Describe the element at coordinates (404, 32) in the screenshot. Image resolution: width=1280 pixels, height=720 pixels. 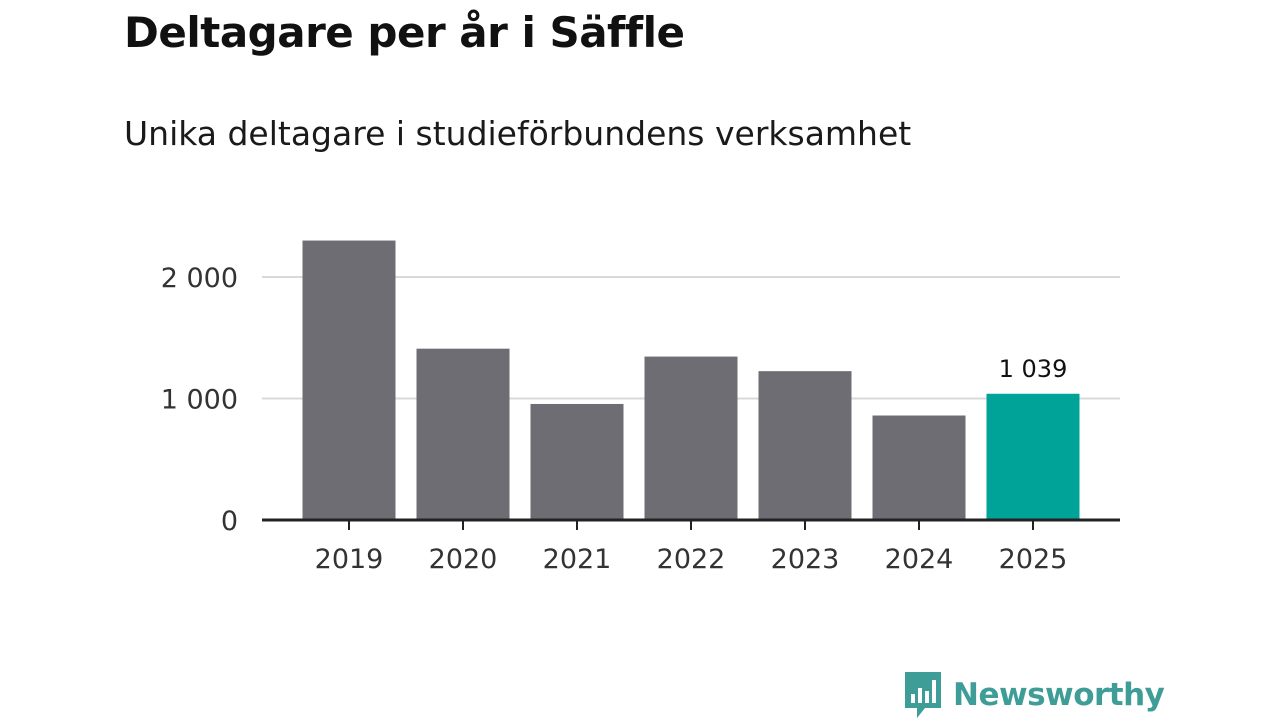
I see `chart-title: Deltagare per år i Säffle` at that location.